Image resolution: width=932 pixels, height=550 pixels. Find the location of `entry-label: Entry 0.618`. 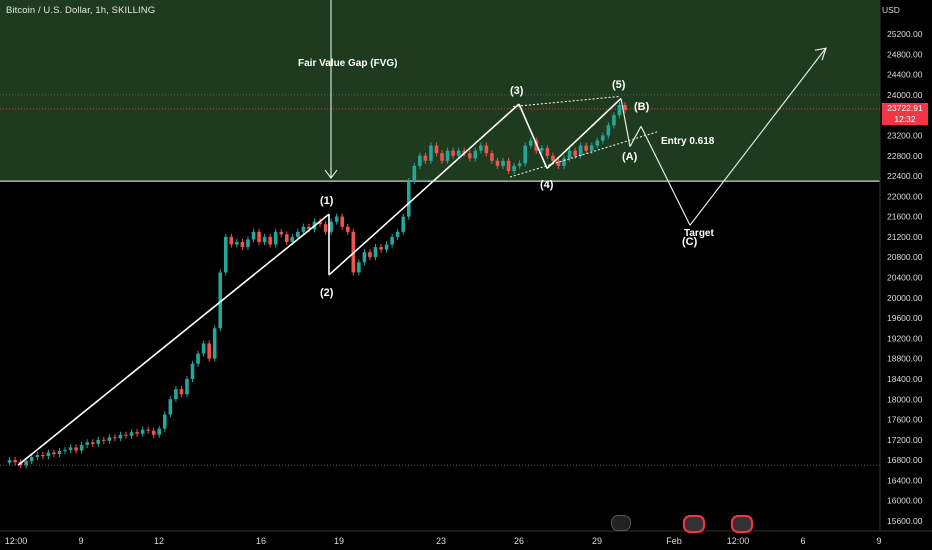

entry-label: Entry 0.618 is located at coordinates (688, 141).